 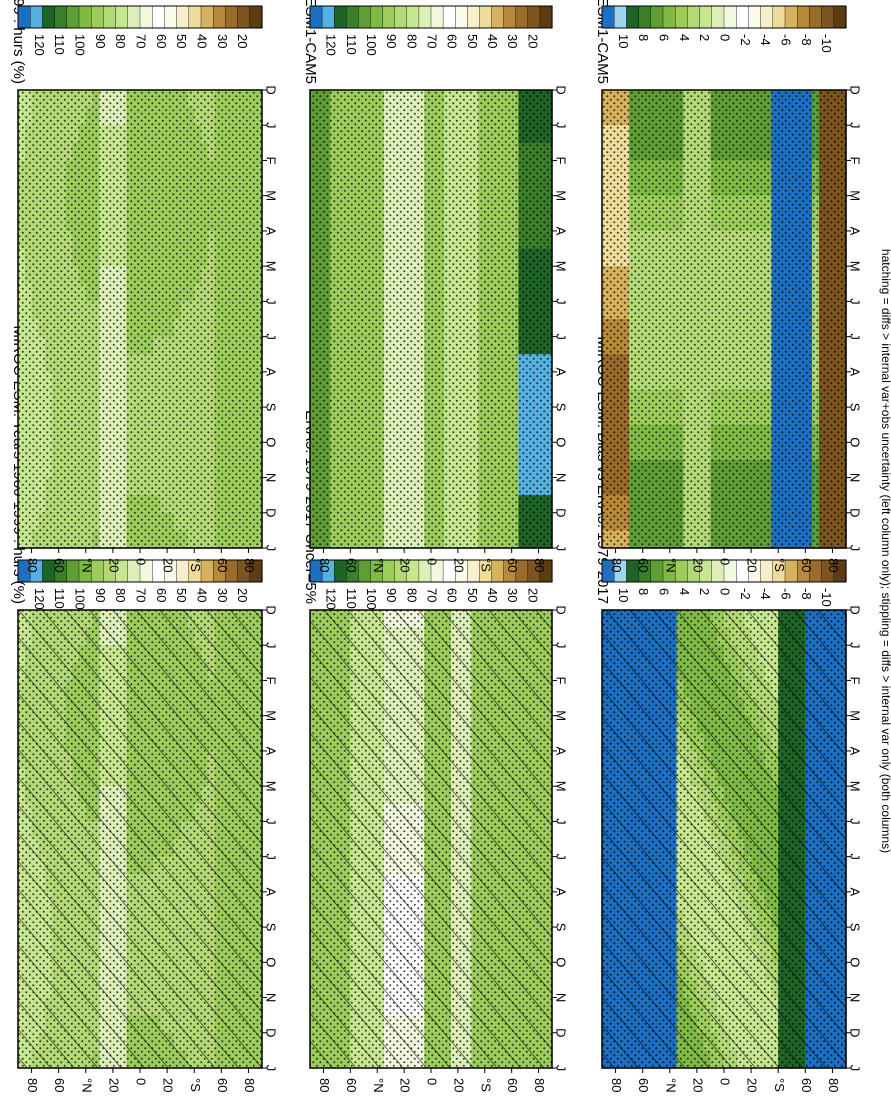 What do you see at coordinates (351, 44) in the screenshot?
I see `colorbar-label: 110` at bounding box center [351, 44].